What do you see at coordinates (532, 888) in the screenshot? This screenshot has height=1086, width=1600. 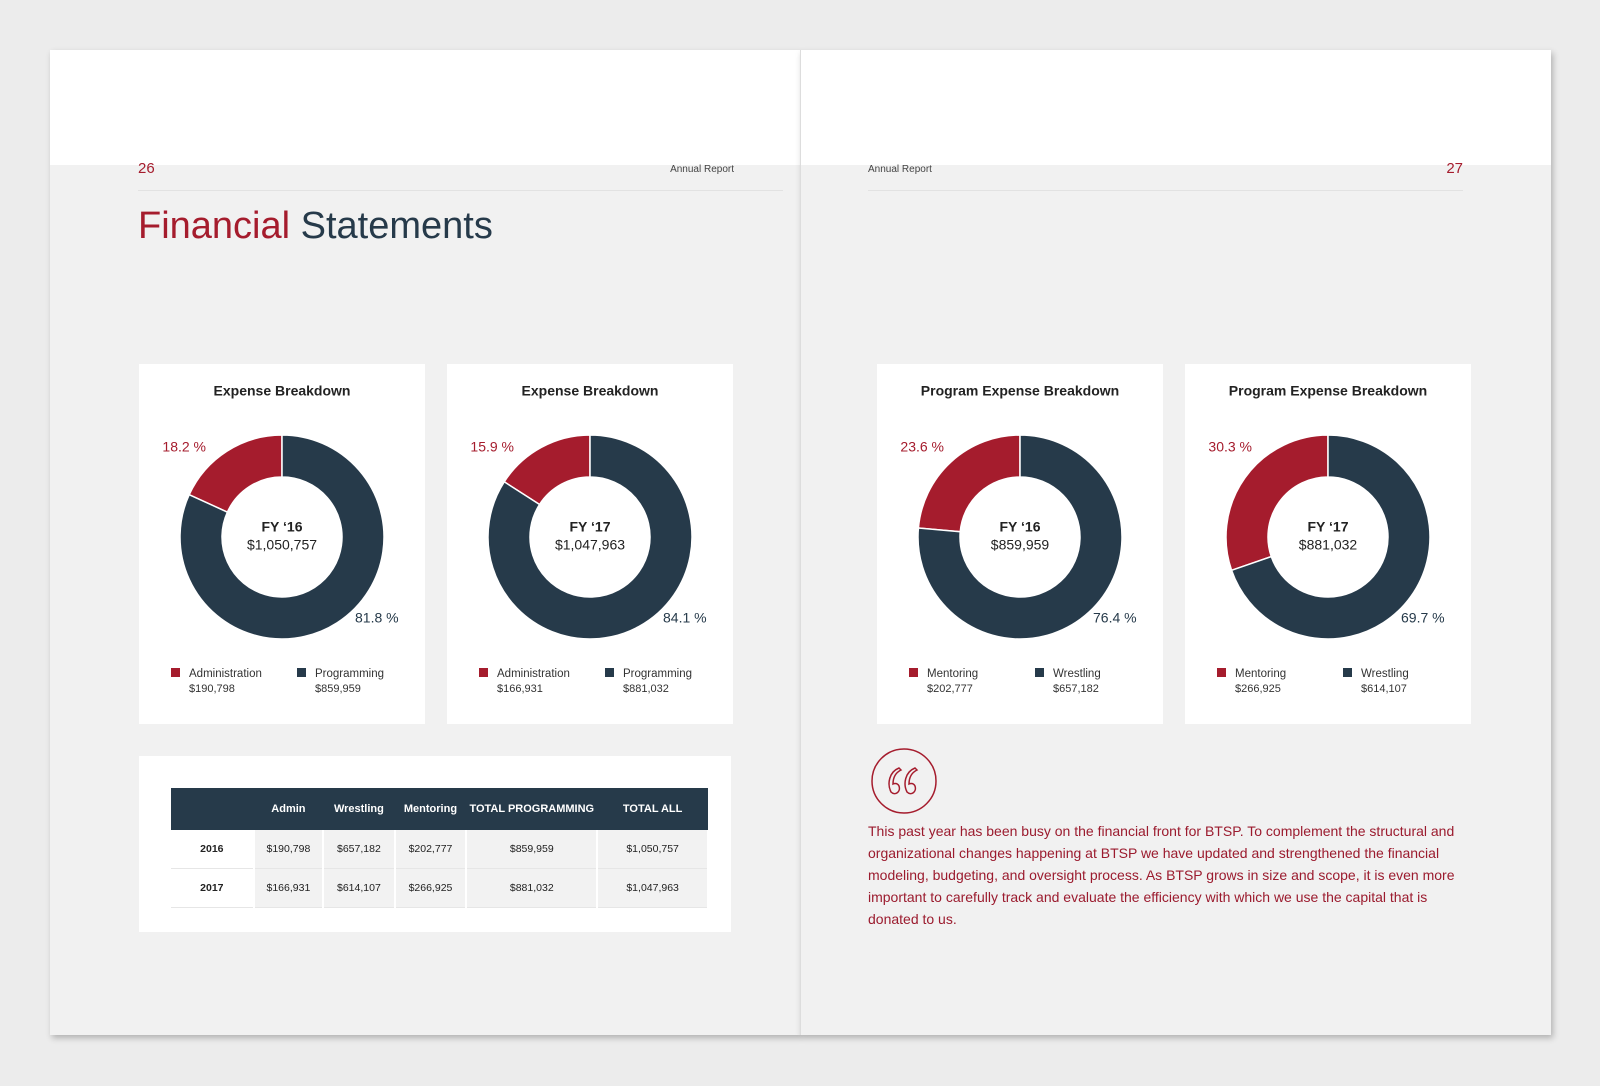 I see `table-cell: $881,032` at bounding box center [532, 888].